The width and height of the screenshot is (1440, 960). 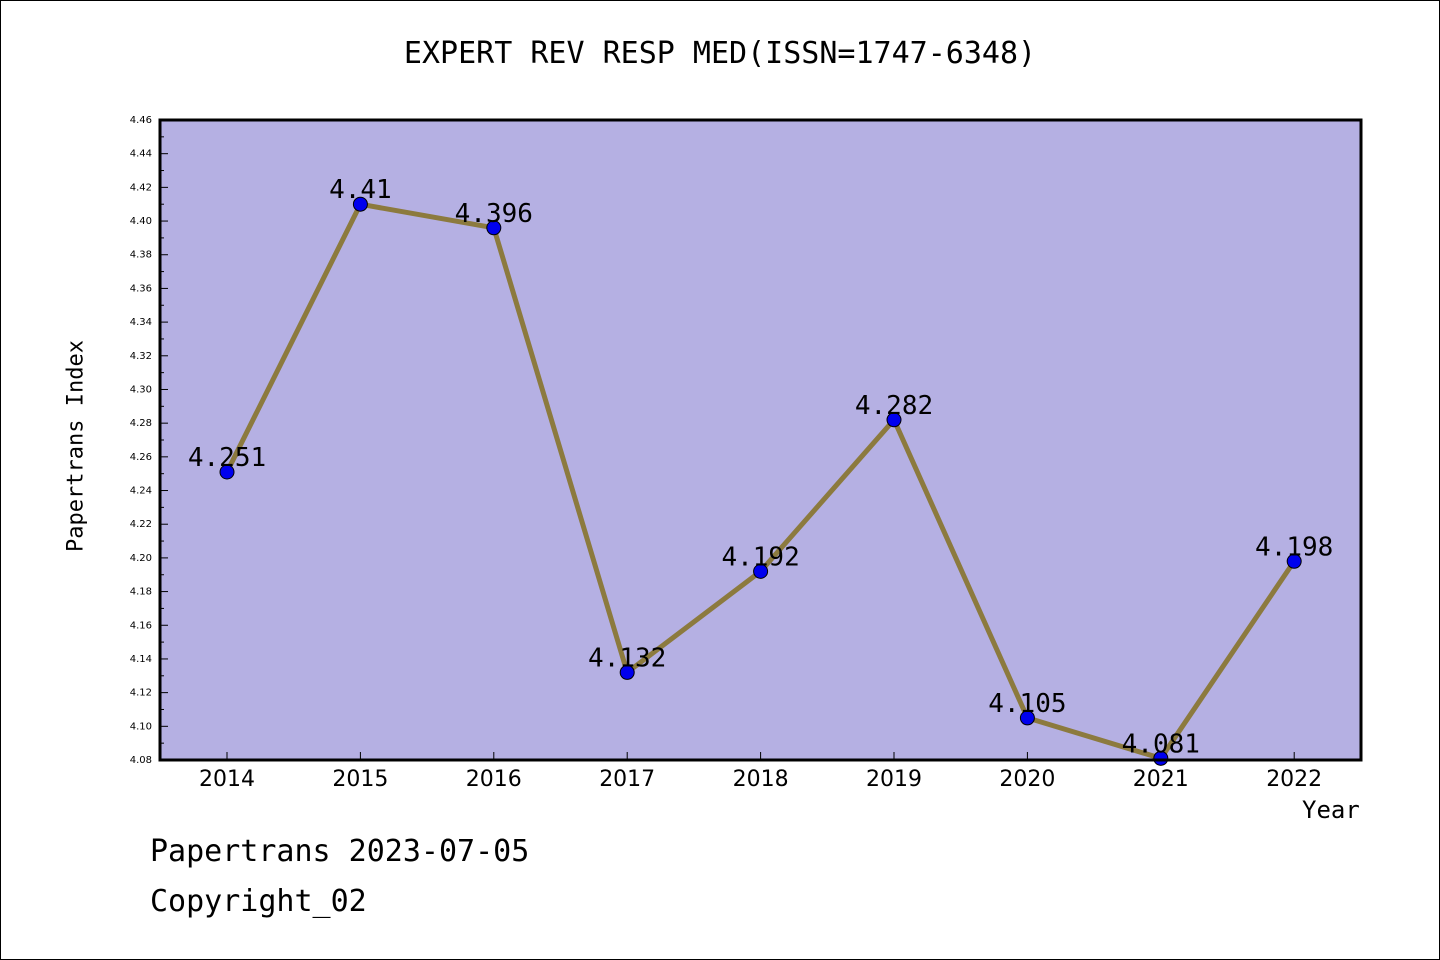 I want to click on x-tick-label: 2016, so click(x=494, y=779).